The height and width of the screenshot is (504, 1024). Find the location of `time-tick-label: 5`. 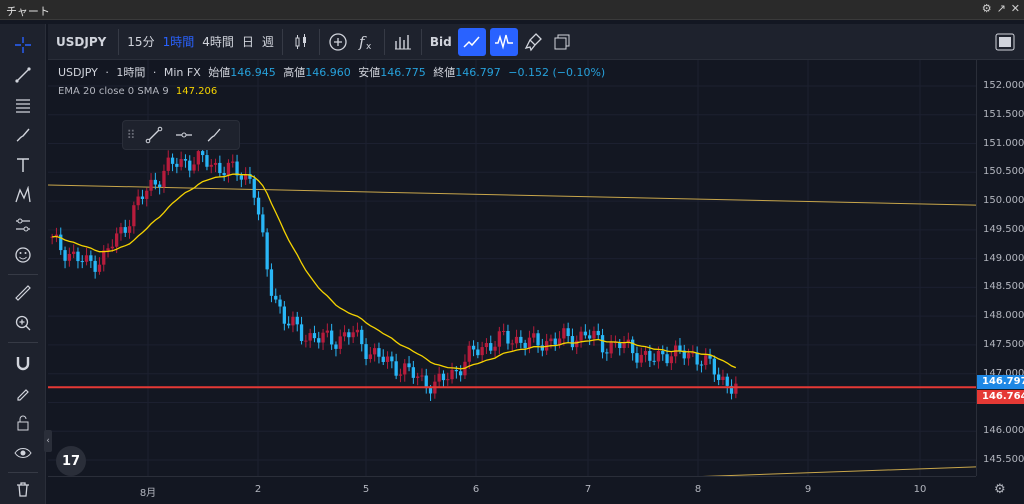

time-tick-label: 5 is located at coordinates (366, 489).